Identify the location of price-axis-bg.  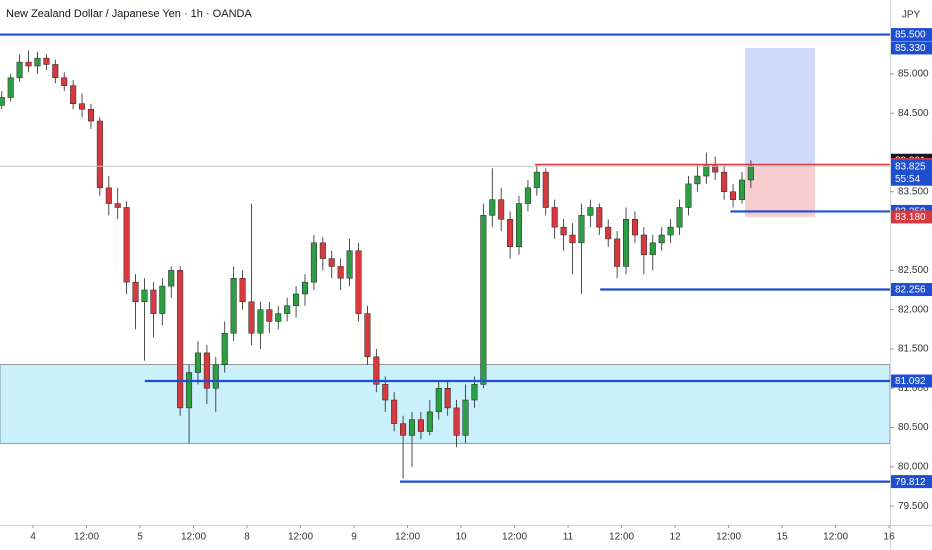
(911, 275).